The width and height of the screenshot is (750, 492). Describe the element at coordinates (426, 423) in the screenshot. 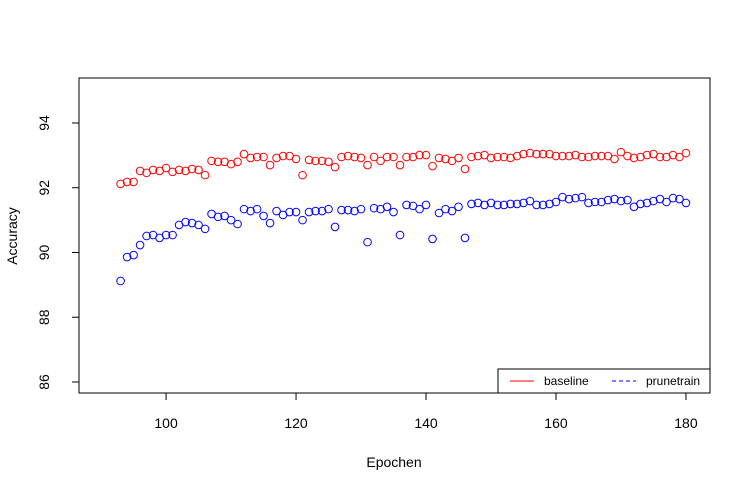

I see `x-tick-label: 140` at that location.